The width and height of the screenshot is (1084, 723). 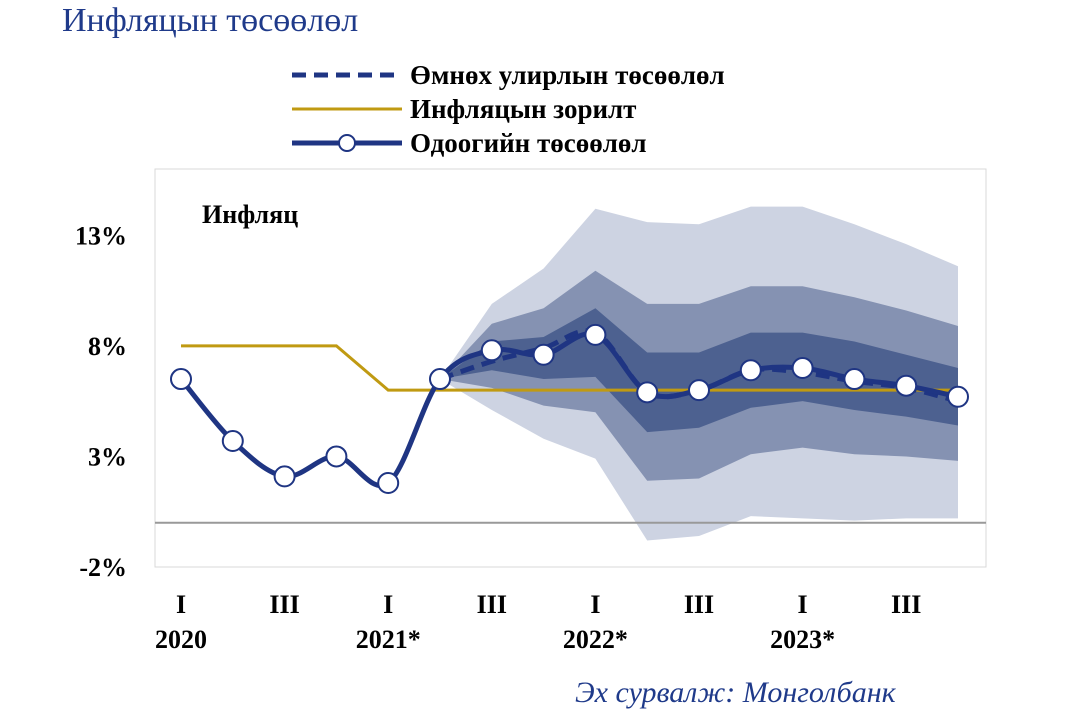 What do you see at coordinates (103, 567) in the screenshot?
I see `y-tick-label: -2%` at bounding box center [103, 567].